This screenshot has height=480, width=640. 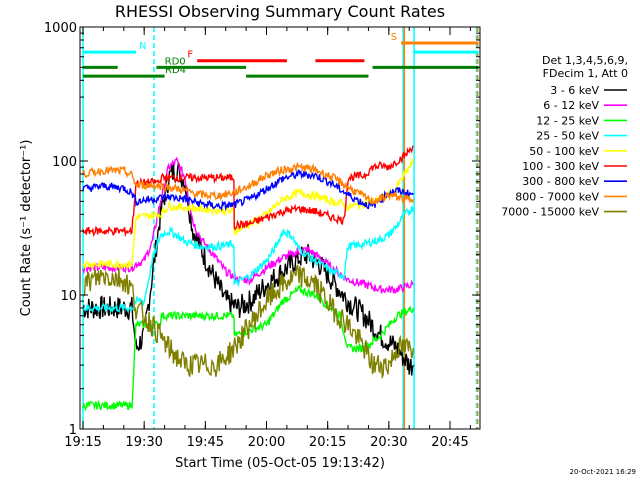 I want to click on y-axis-label: Count Rate (s⁻¹ detector⁻¹), so click(x=26, y=228).